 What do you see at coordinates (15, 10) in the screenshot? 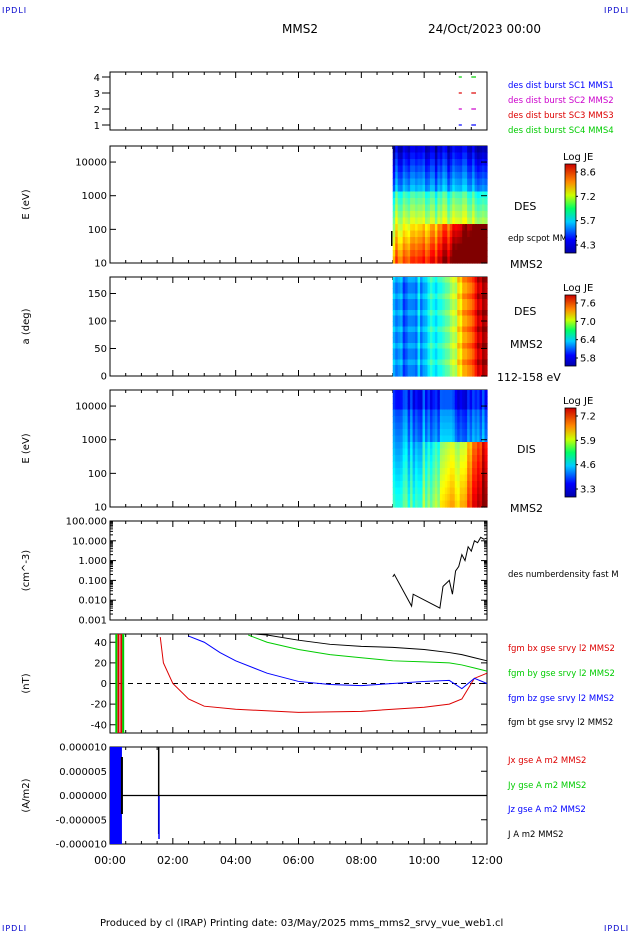
I see `corner-mark-tl: IPDLI` at bounding box center [15, 10].